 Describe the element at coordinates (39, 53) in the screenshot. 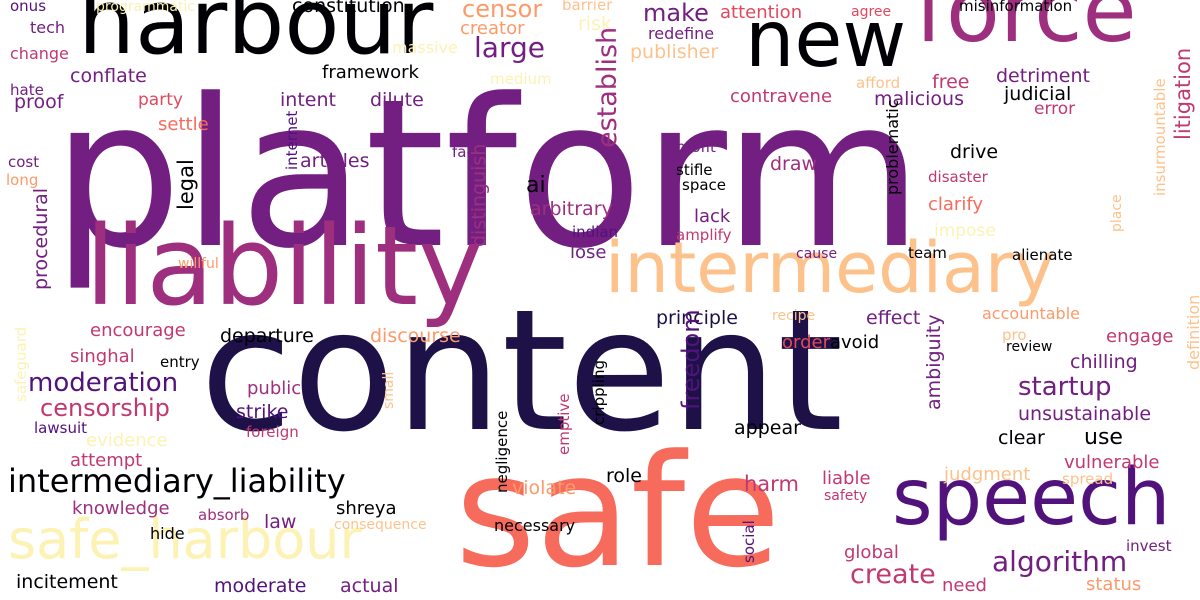

I see `word-change: change` at that location.